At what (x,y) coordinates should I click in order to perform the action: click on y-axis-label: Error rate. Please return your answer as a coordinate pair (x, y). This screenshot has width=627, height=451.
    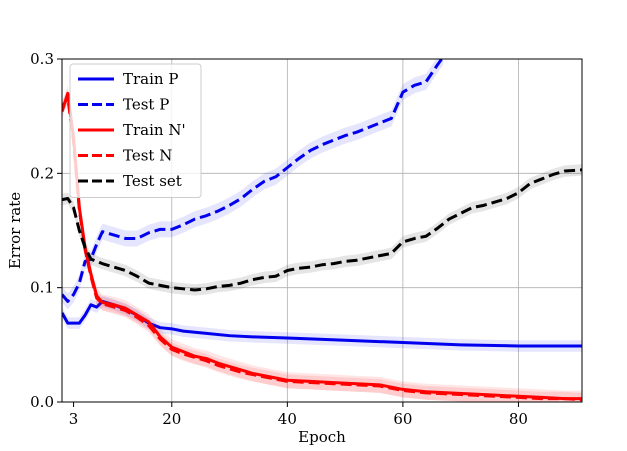
    Looking at the image, I should click on (15, 230).